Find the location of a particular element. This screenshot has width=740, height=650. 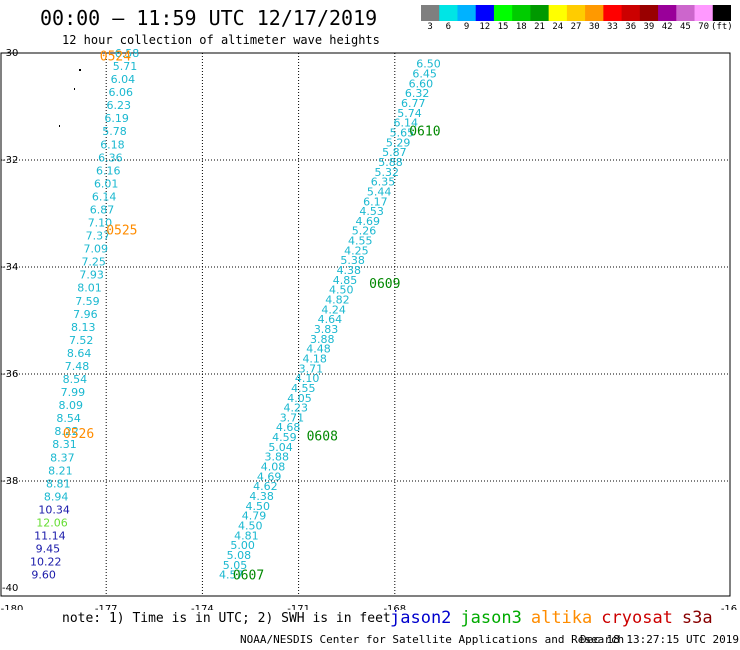

wave-height-value: 4.18 is located at coordinates (314, 358).